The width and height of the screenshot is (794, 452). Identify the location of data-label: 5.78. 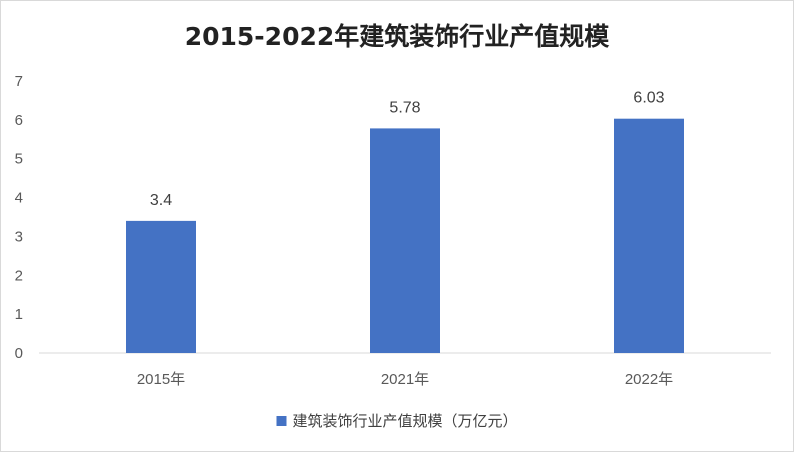
(404, 107).